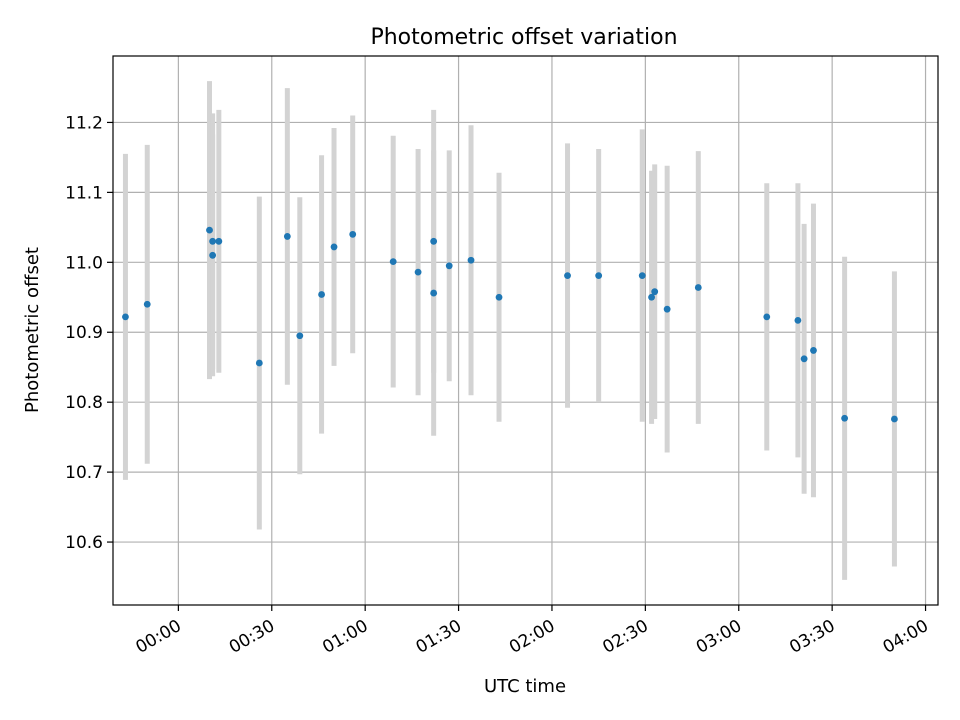 This screenshot has height=720, width=960. What do you see at coordinates (84, 403) in the screenshot?
I see `y-tick-label: 10.8` at bounding box center [84, 403].